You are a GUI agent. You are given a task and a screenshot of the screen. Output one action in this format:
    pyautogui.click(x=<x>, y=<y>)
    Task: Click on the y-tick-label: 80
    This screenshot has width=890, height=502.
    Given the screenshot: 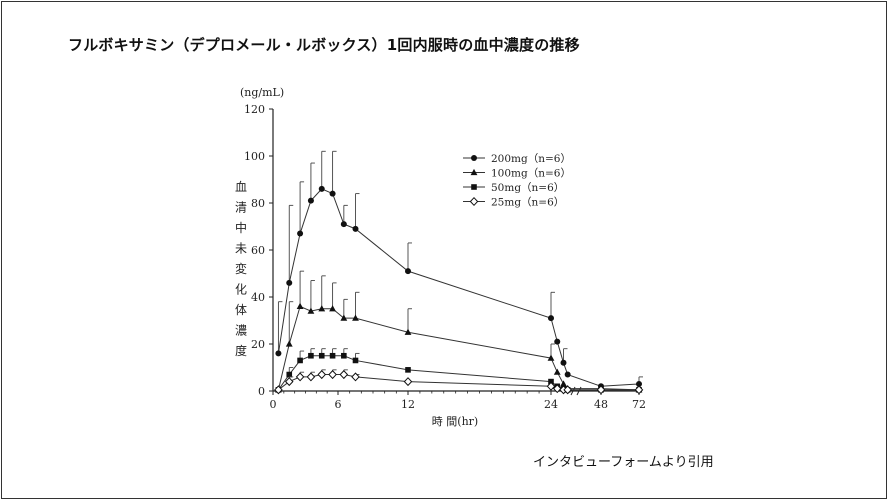 What is the action you would take?
    pyautogui.click(x=258, y=203)
    